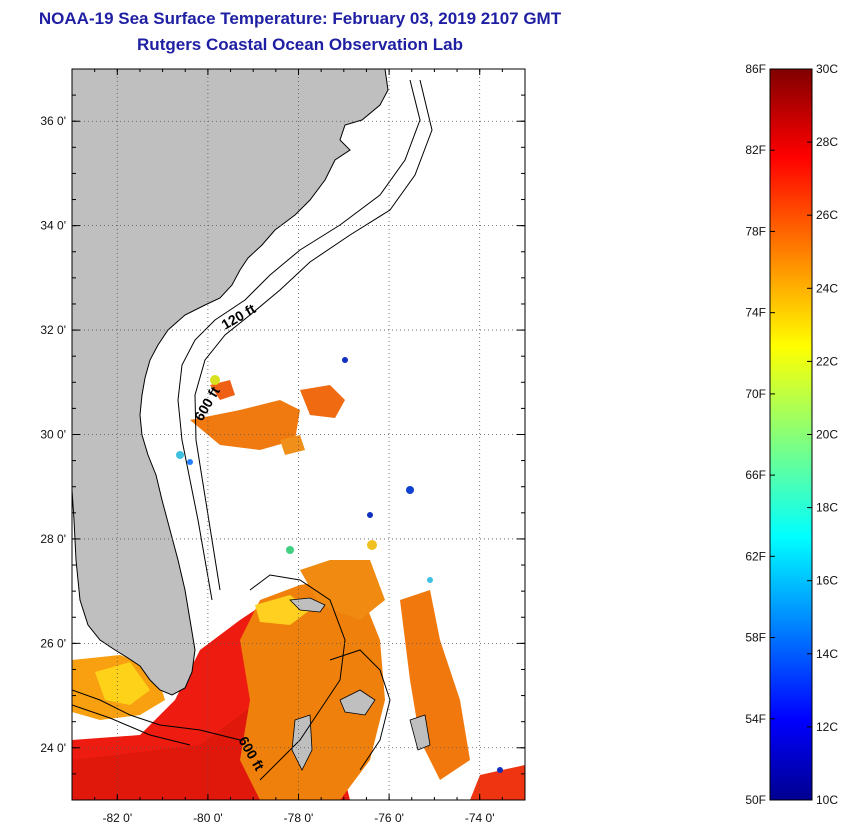 The height and width of the screenshot is (832, 849). What do you see at coordinates (827, 800) in the screenshot?
I see `colorbar-celsius-label: 10C` at bounding box center [827, 800].